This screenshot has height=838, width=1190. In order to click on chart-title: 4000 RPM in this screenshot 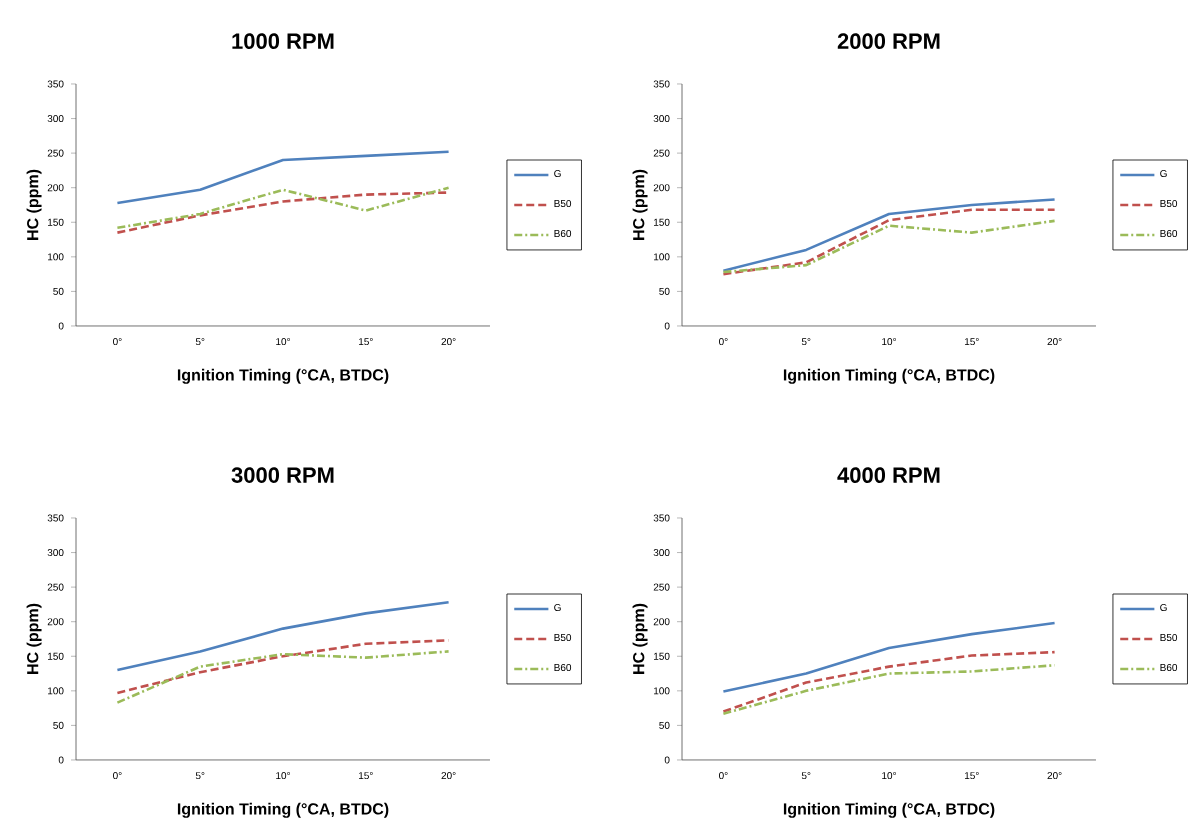, I will do `click(888, 475)`.